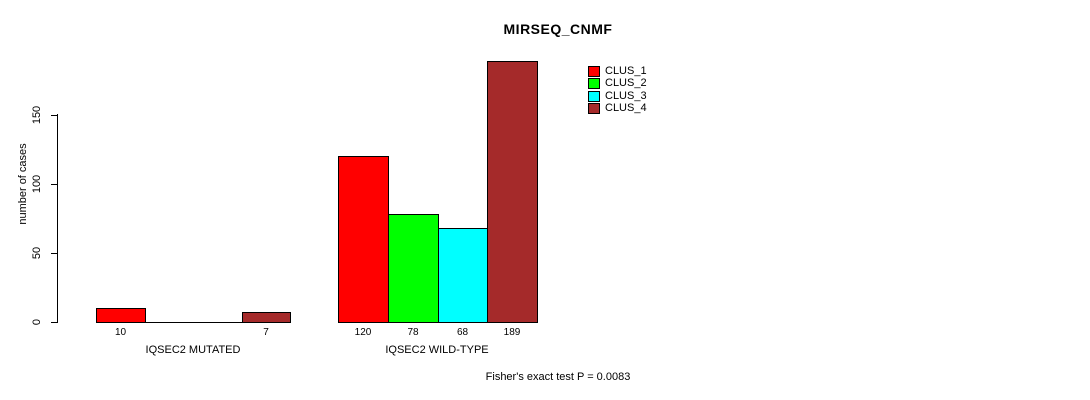  What do you see at coordinates (463, 275) in the screenshot?
I see `bar-clus_3-group2` at bounding box center [463, 275].